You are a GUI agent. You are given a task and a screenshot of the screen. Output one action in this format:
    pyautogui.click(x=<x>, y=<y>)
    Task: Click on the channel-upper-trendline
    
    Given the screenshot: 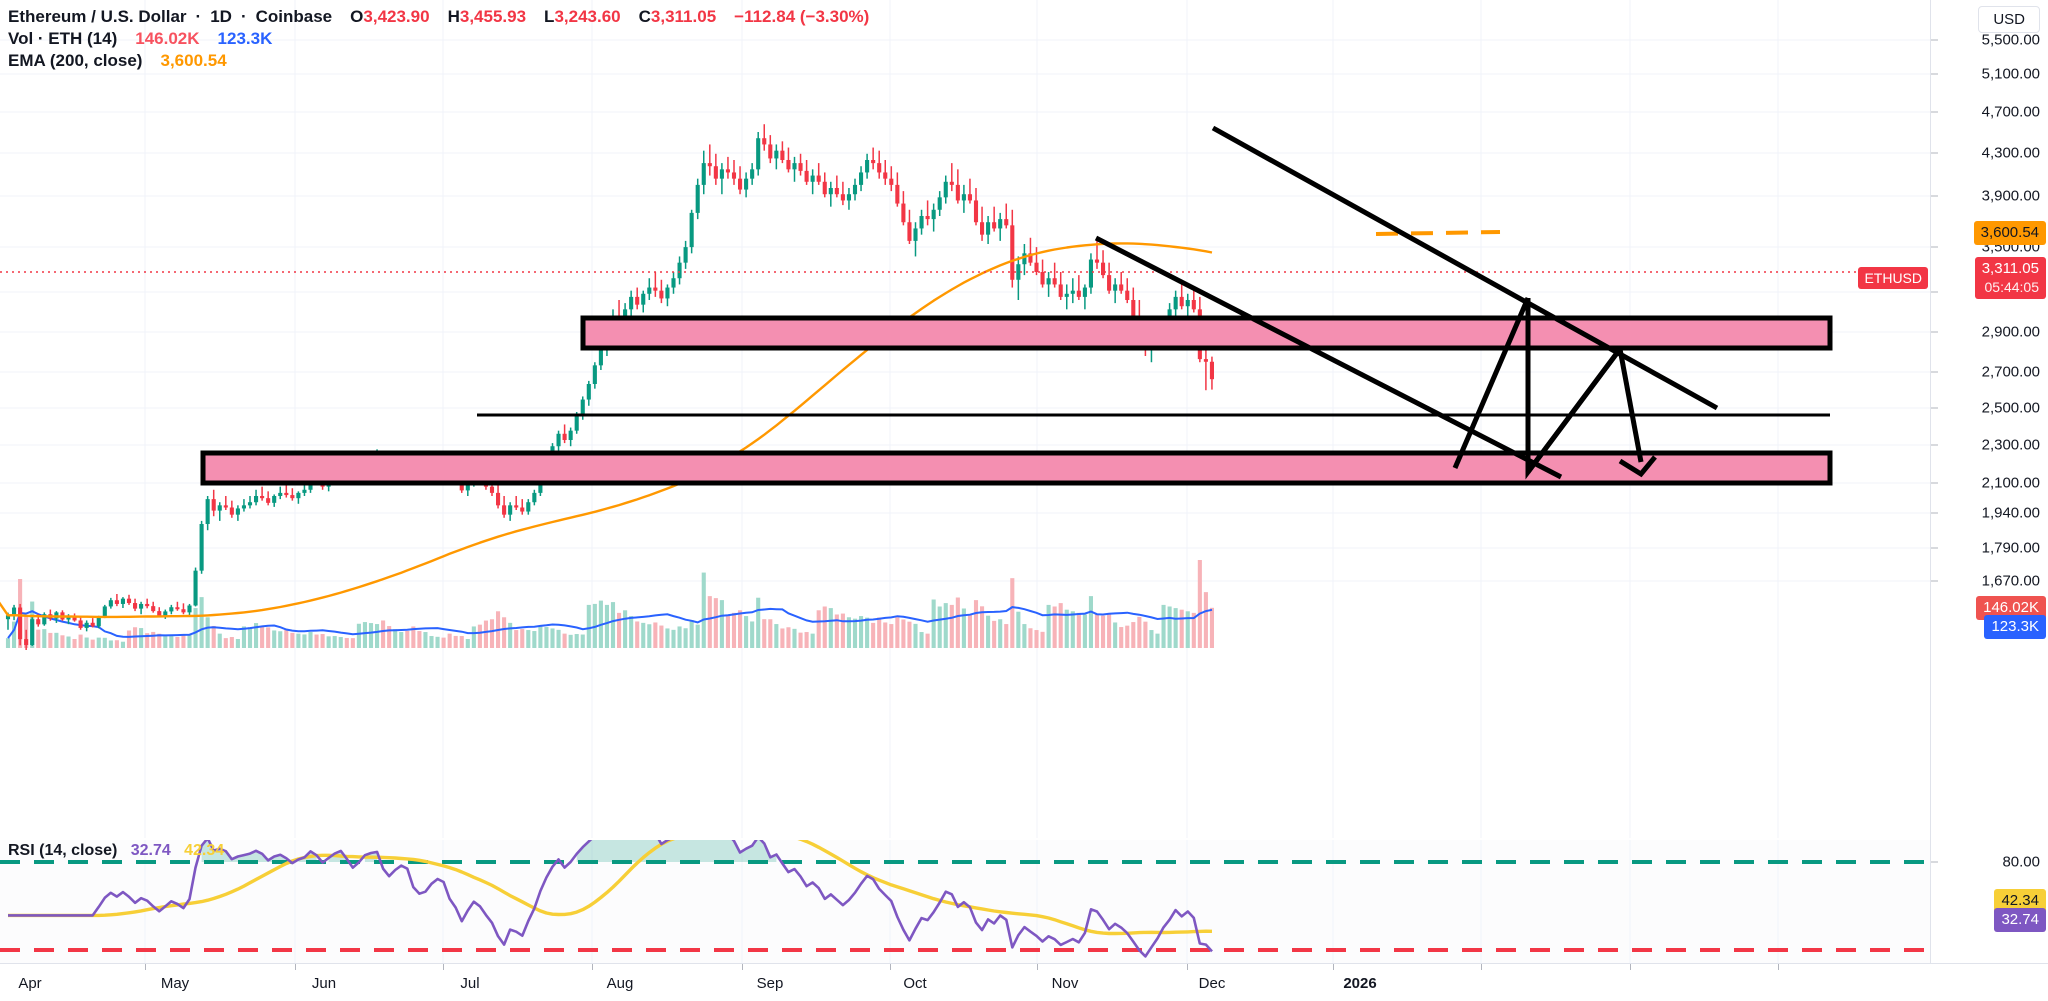 What is the action you would take?
    pyautogui.click(x=1465, y=268)
    